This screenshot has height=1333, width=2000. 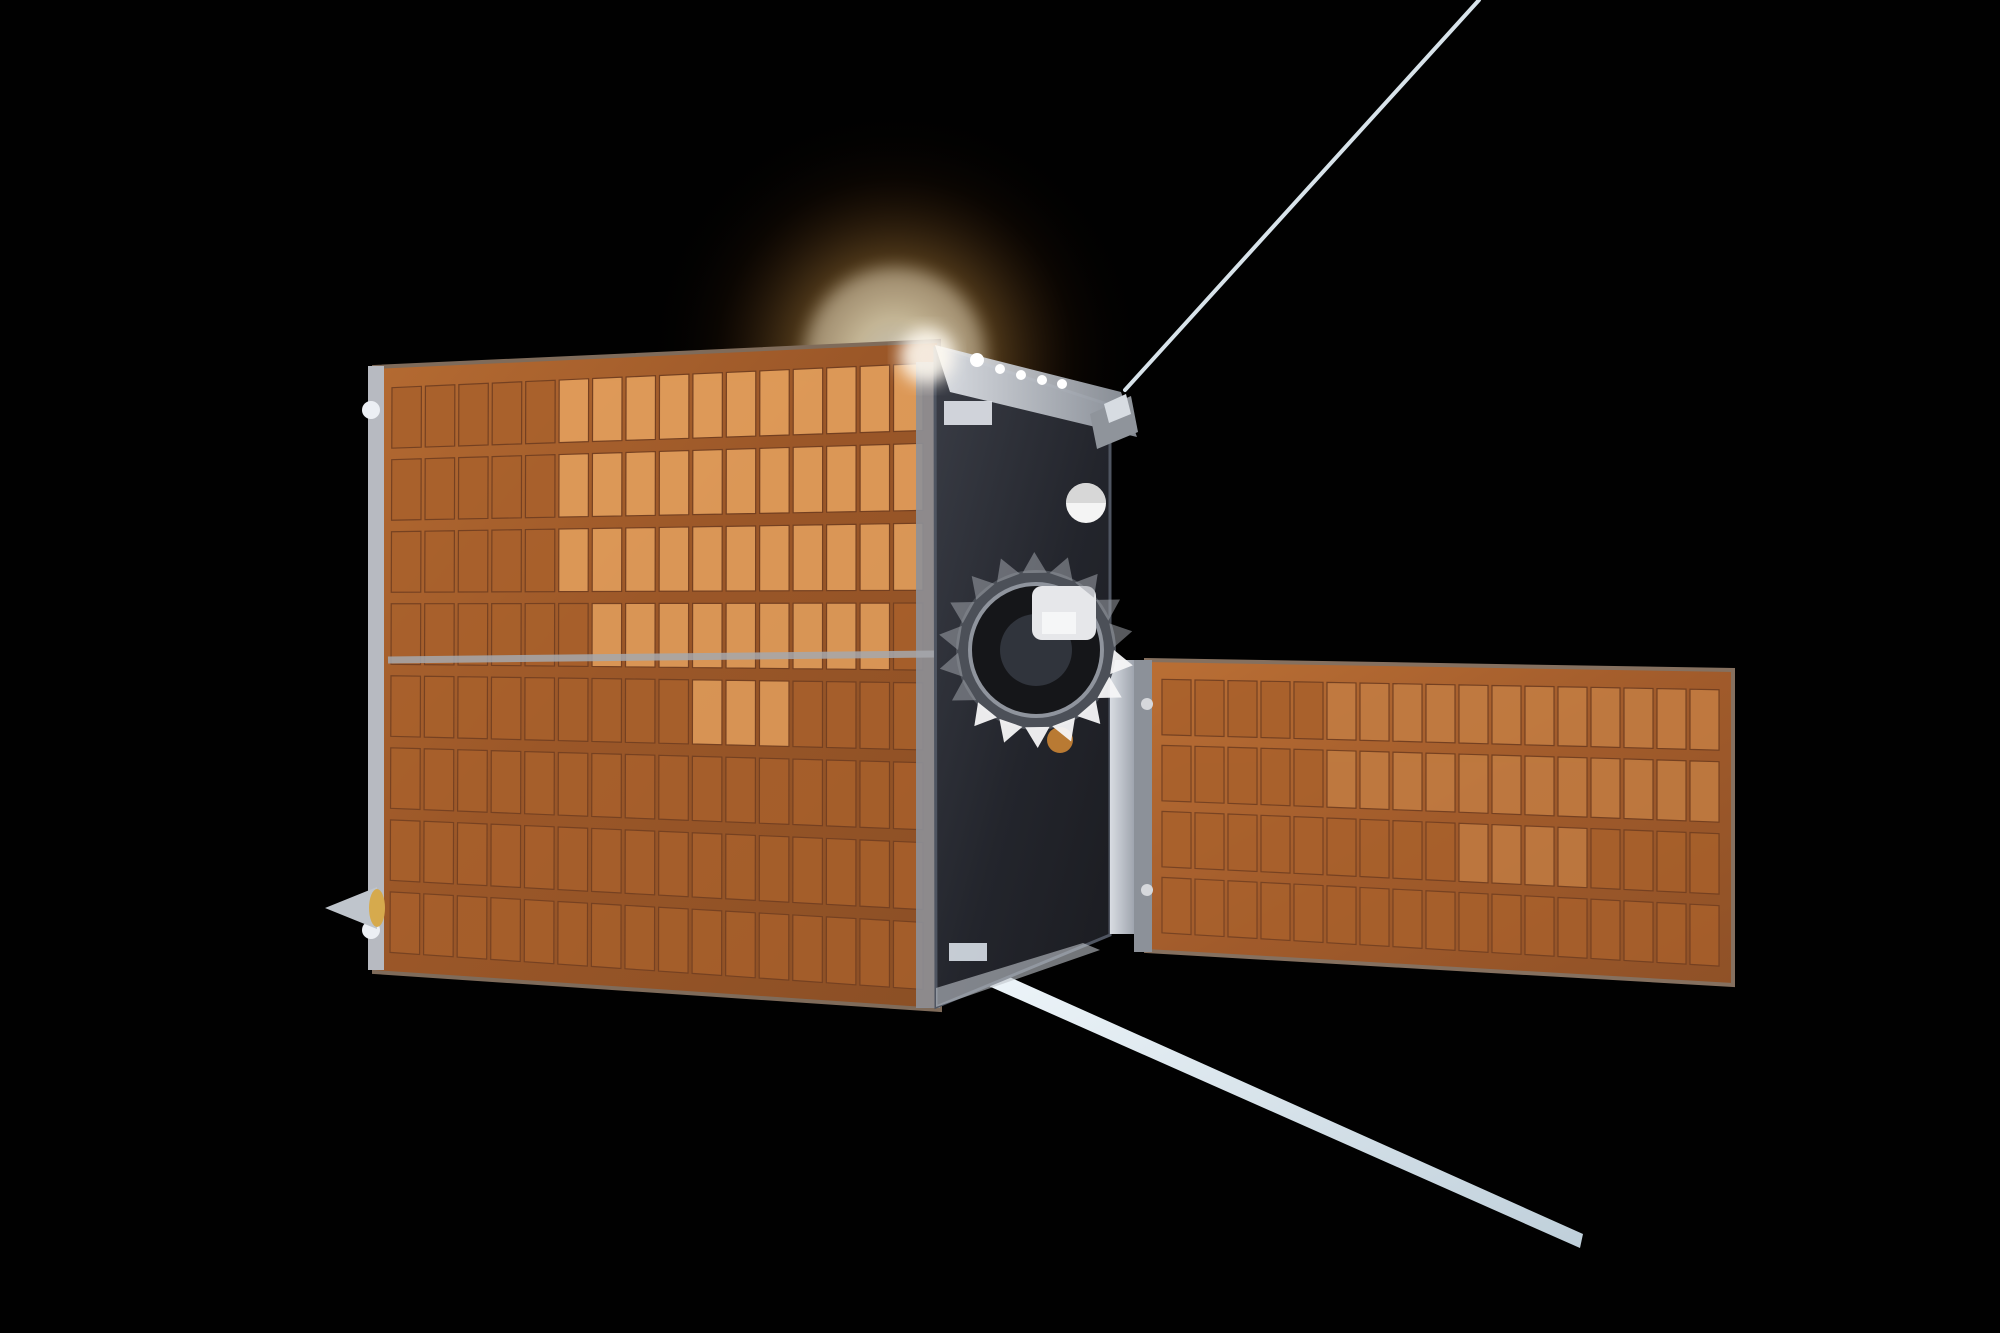 What do you see at coordinates (1302, 196) in the screenshot?
I see `upper-antenna` at bounding box center [1302, 196].